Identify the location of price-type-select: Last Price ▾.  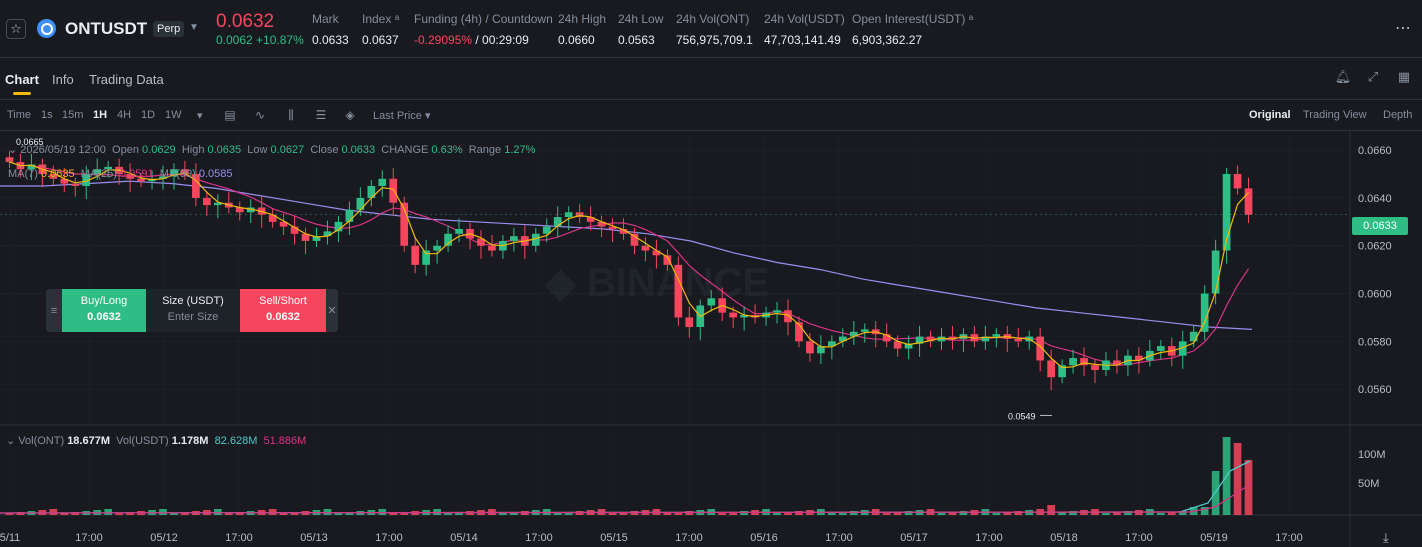
(402, 116).